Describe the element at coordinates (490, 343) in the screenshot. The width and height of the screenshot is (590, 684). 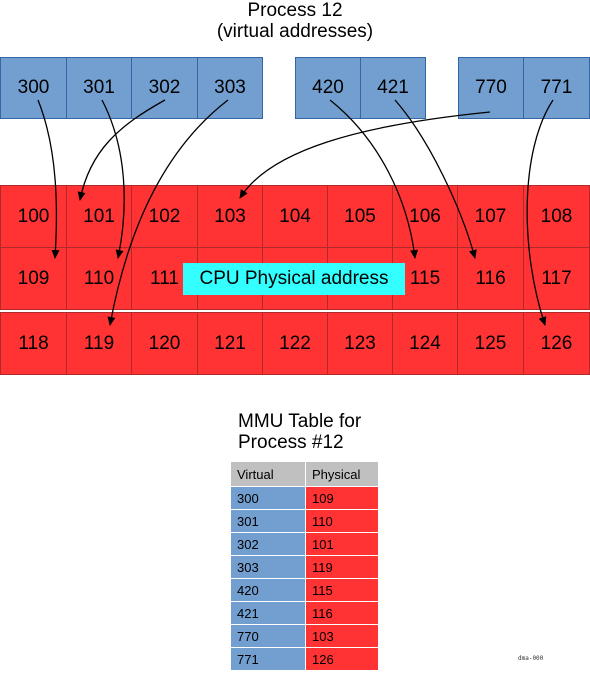
I see `physical-cell: 125` at that location.